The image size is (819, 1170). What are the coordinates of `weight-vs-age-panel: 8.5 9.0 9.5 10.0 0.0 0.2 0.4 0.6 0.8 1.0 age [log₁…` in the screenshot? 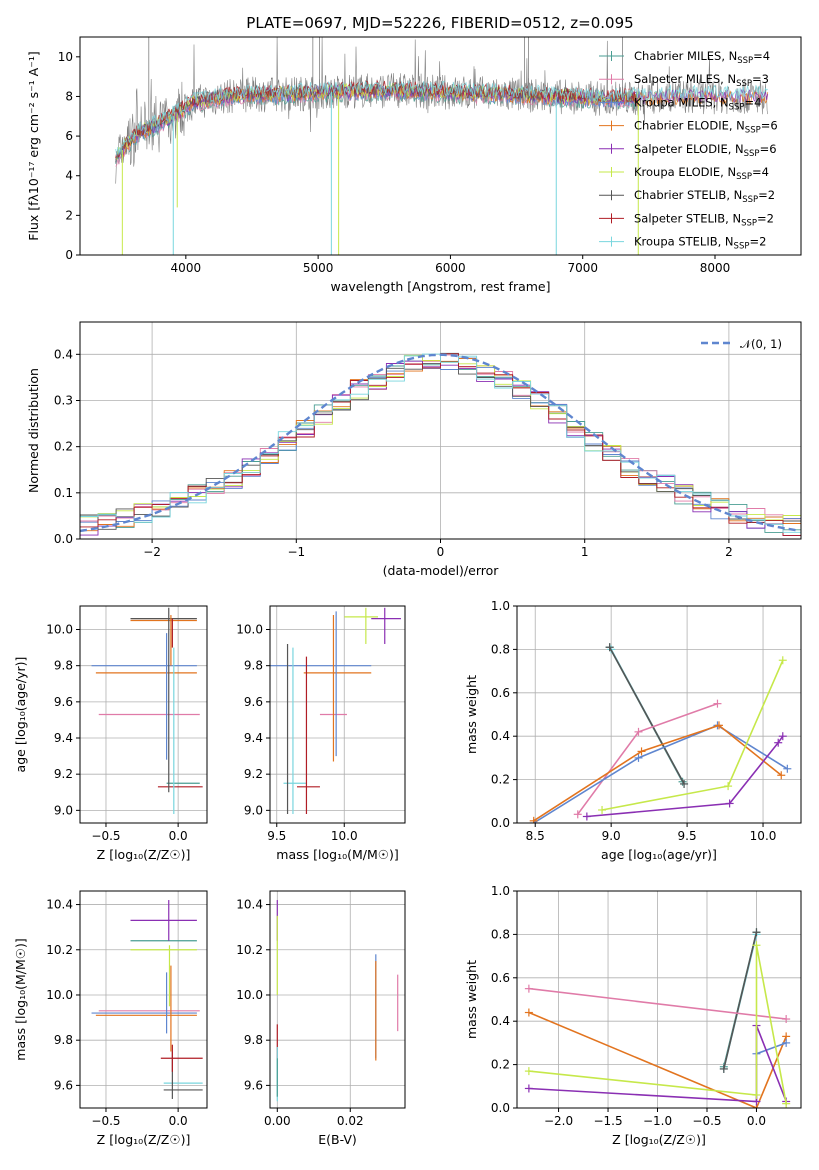 It's located at (633, 730).